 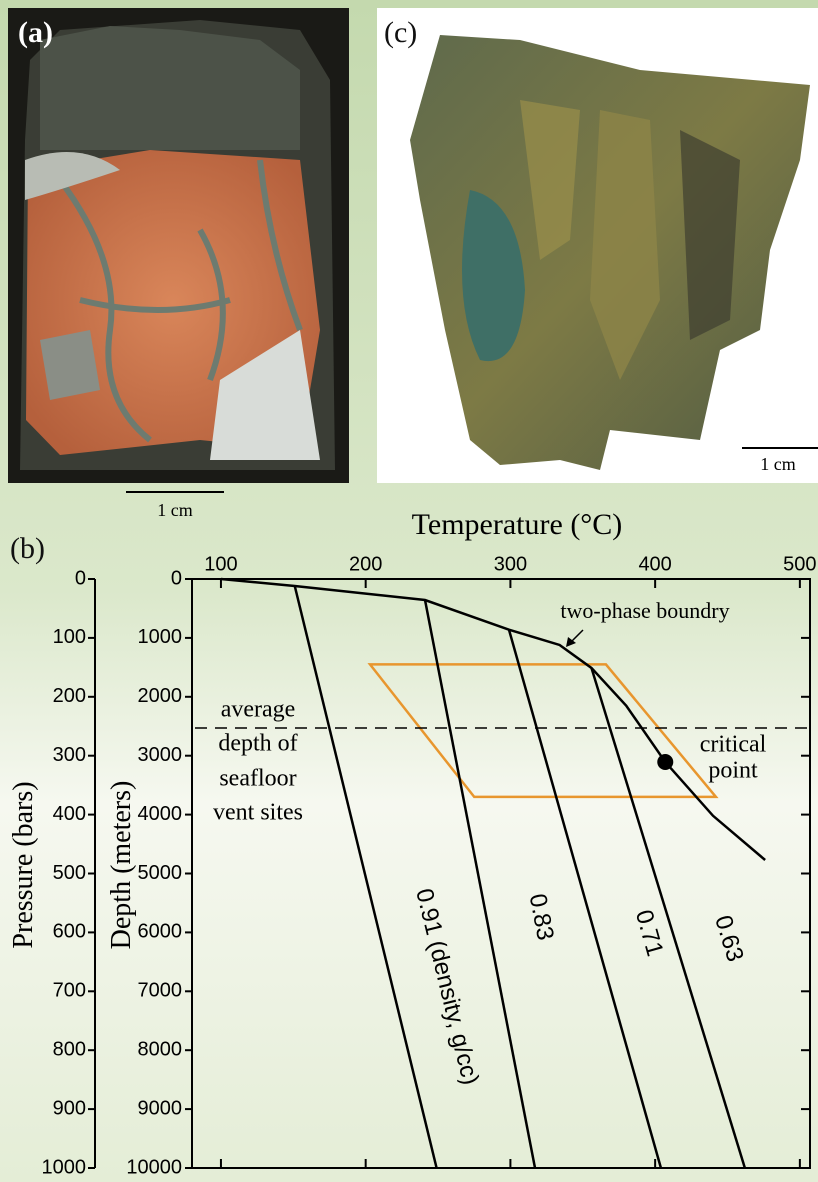 I want to click on y-tick-label: 8000, so click(x=160, y=1049).